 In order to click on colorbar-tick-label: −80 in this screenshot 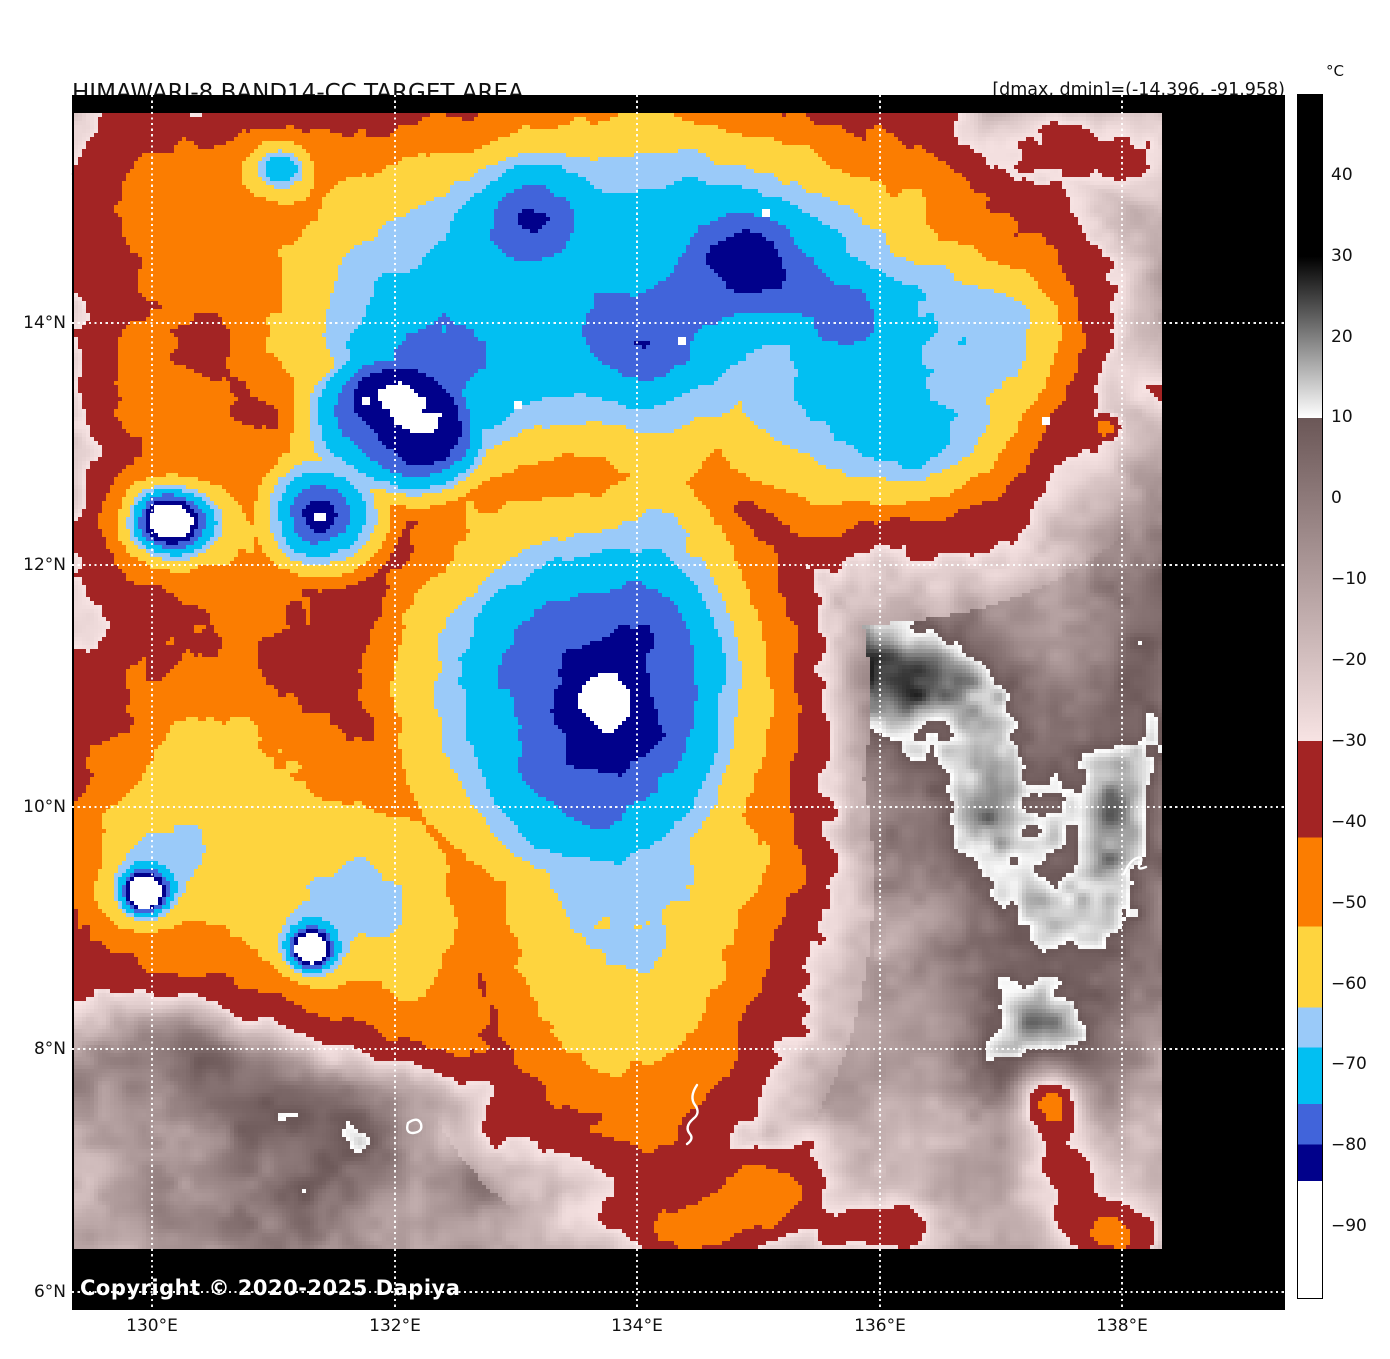, I will do `click(1349, 1145)`.